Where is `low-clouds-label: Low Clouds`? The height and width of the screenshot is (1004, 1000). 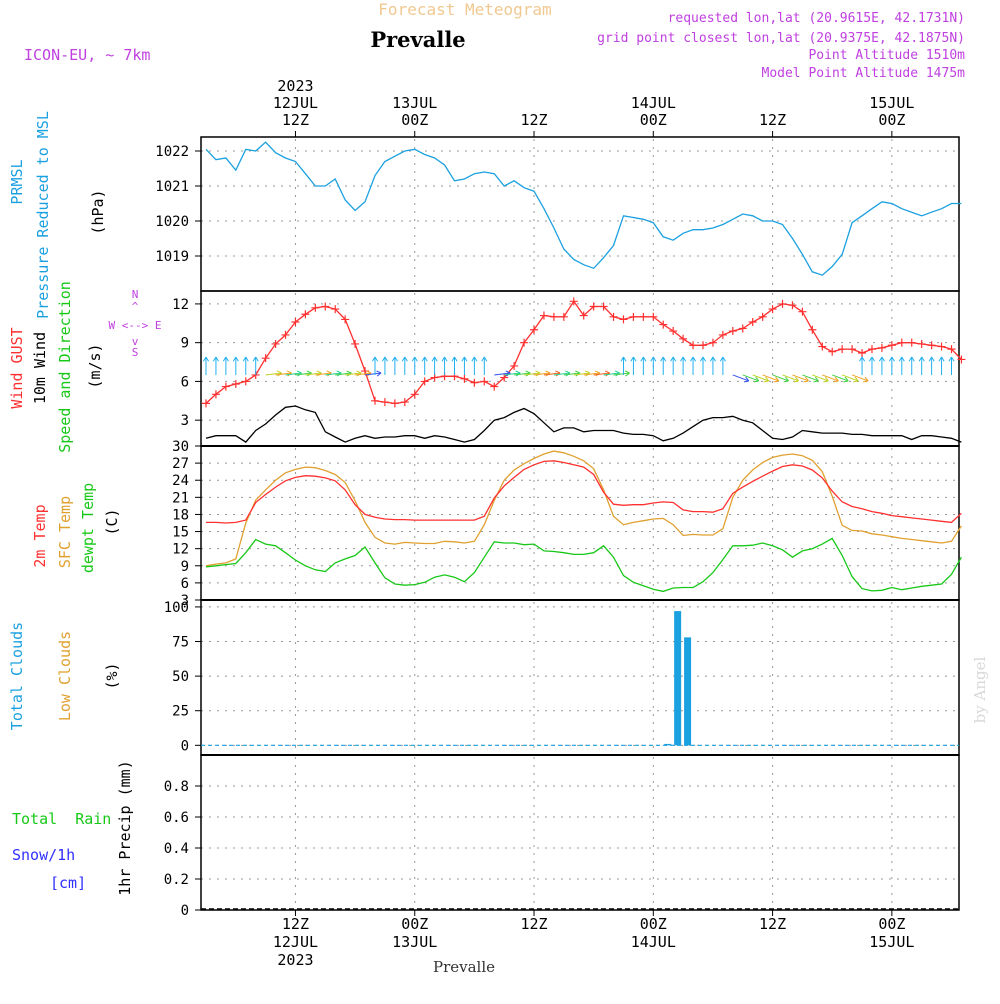
low-clouds-label: Low Clouds is located at coordinates (65, 676).